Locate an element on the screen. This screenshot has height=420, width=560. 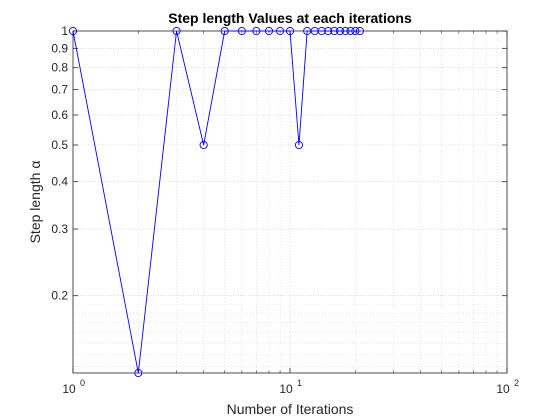
y-tick-labels: 0.2 0.3 0.4 0.5 0.6 0.7 0.8 0.9 1 is located at coordinates (59, 163).